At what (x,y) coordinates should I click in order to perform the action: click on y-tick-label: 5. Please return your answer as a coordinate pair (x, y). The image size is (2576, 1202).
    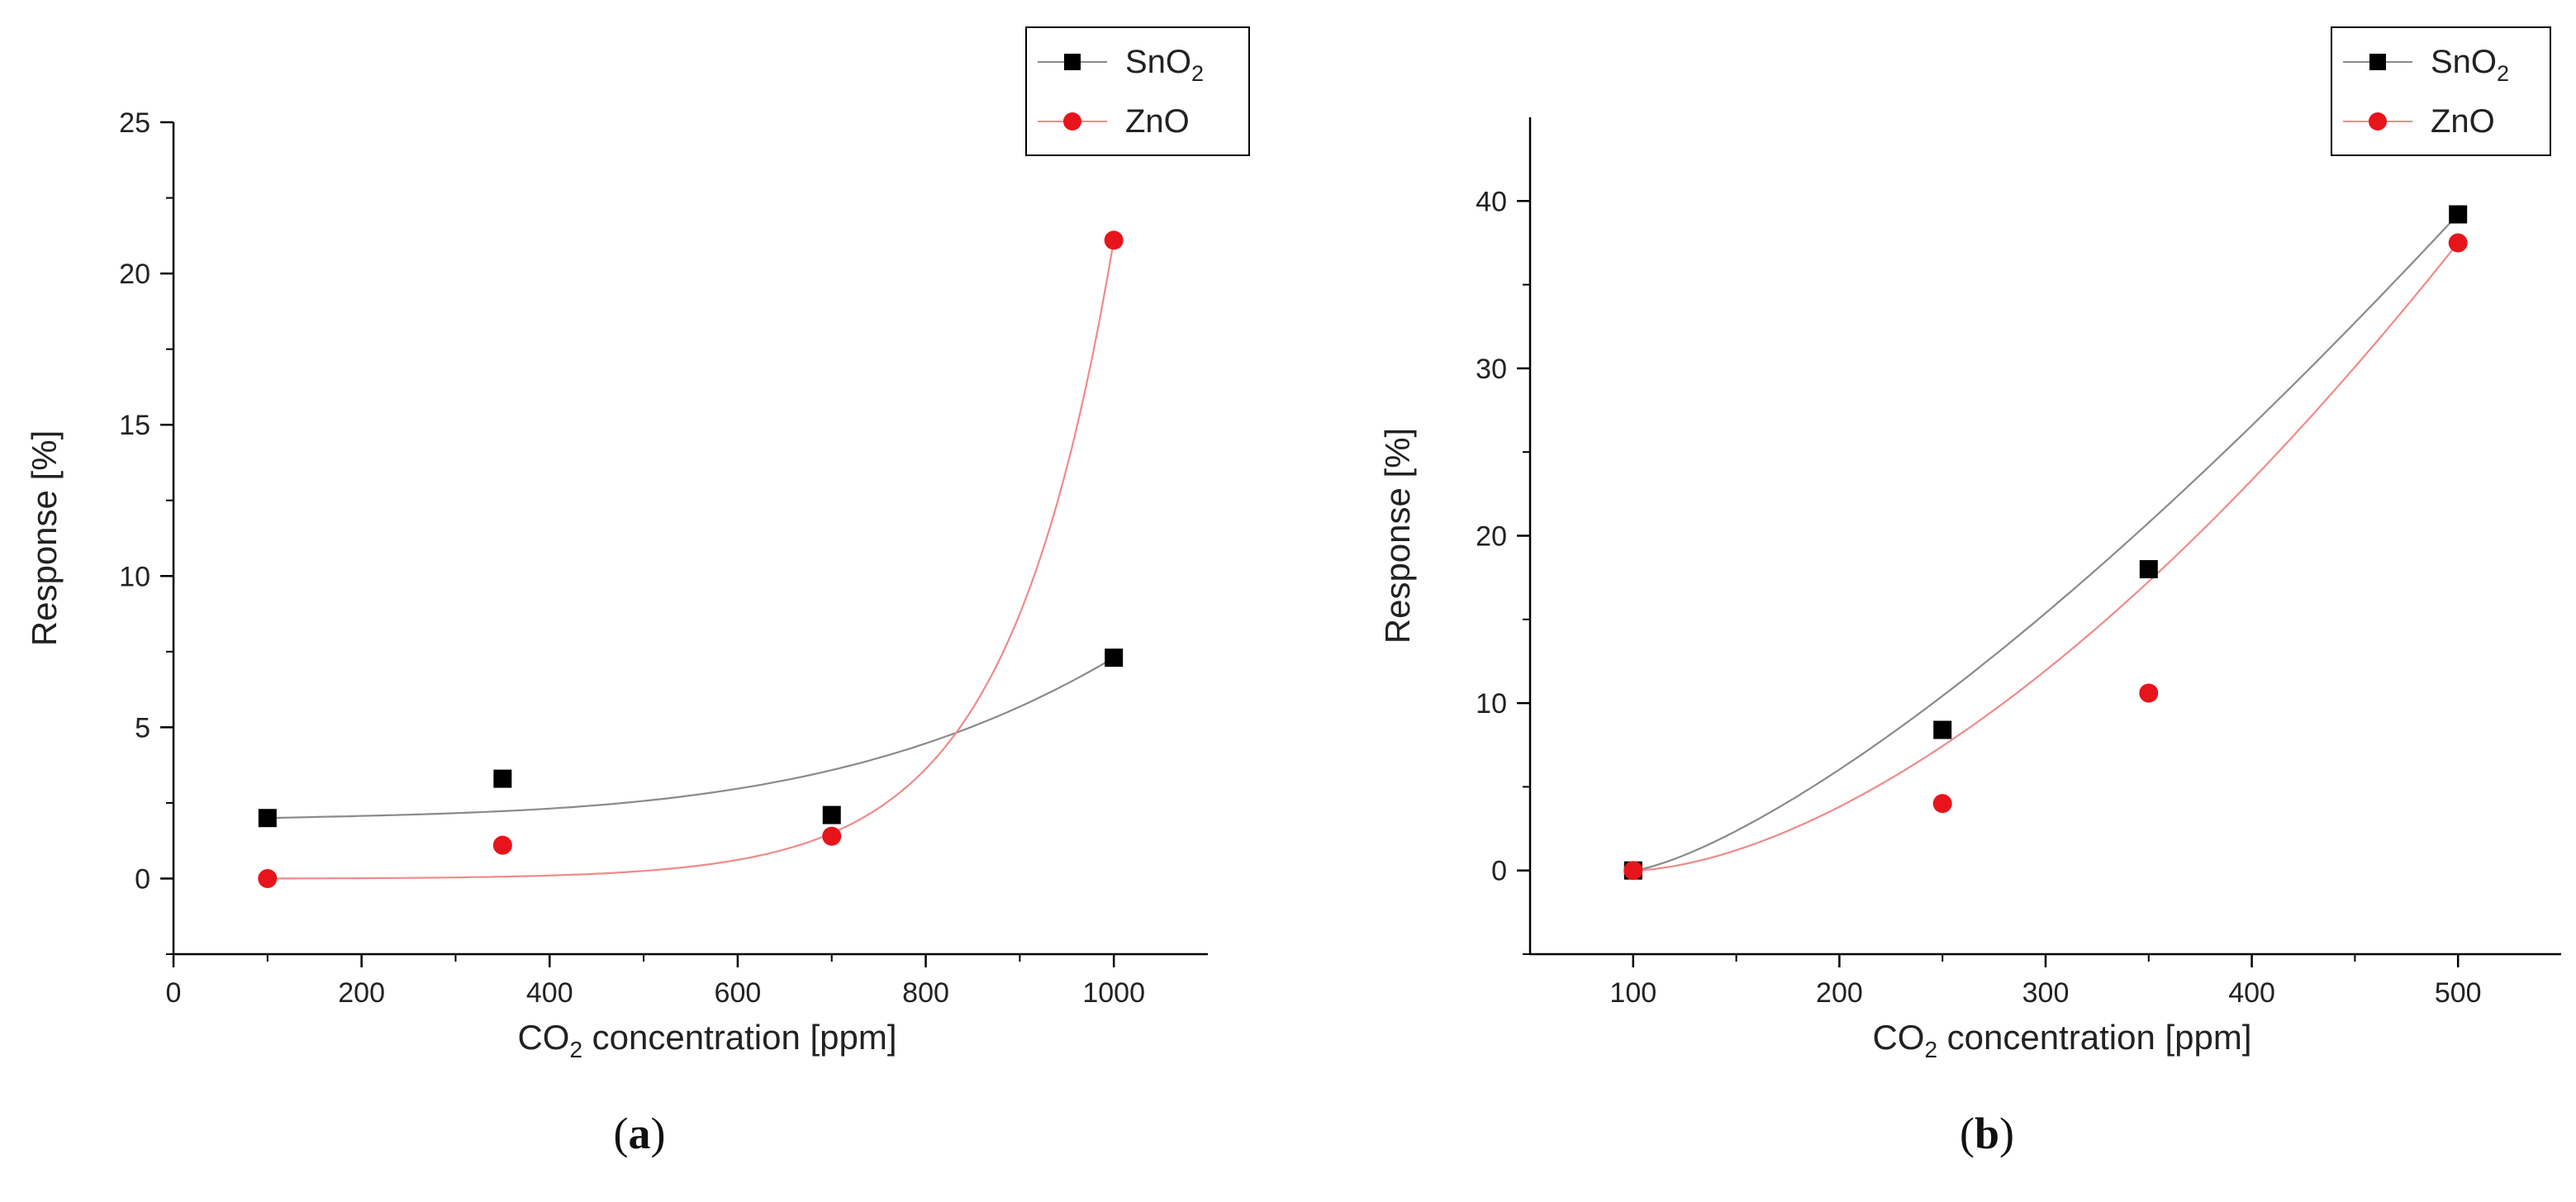
    Looking at the image, I should click on (142, 728).